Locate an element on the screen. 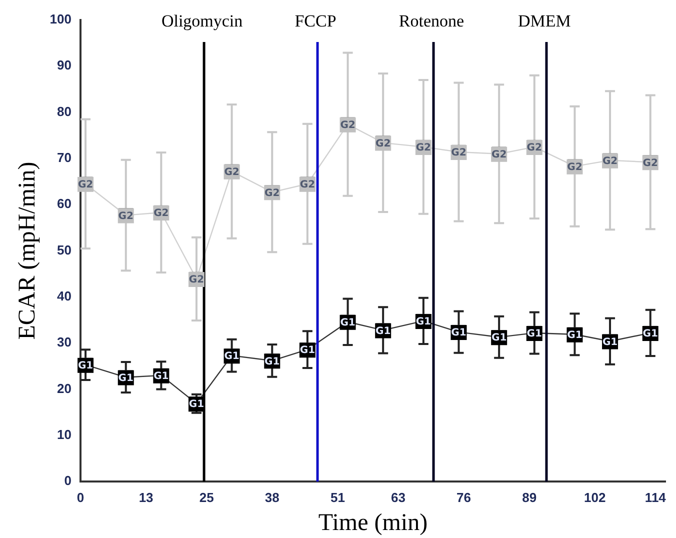 The image size is (676, 538). x-tick-label: 0 is located at coordinates (80, 497).